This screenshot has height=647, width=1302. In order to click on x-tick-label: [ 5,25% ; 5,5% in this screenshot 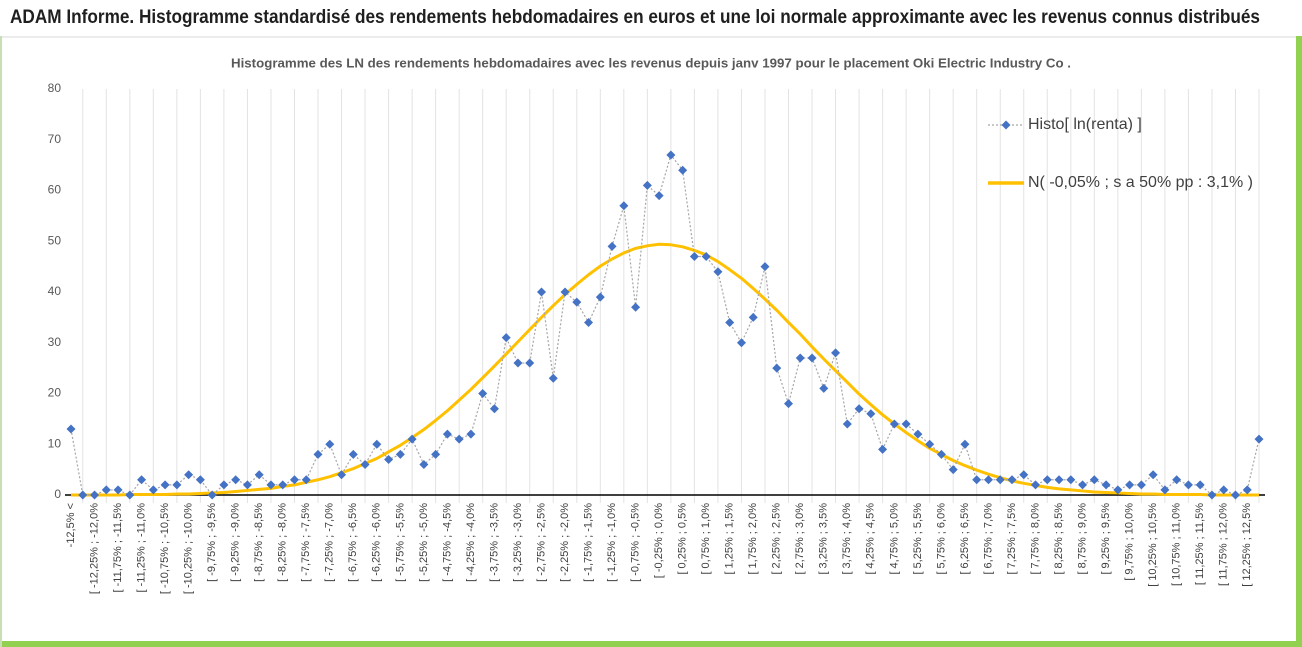, I will do `click(918, 539)`.